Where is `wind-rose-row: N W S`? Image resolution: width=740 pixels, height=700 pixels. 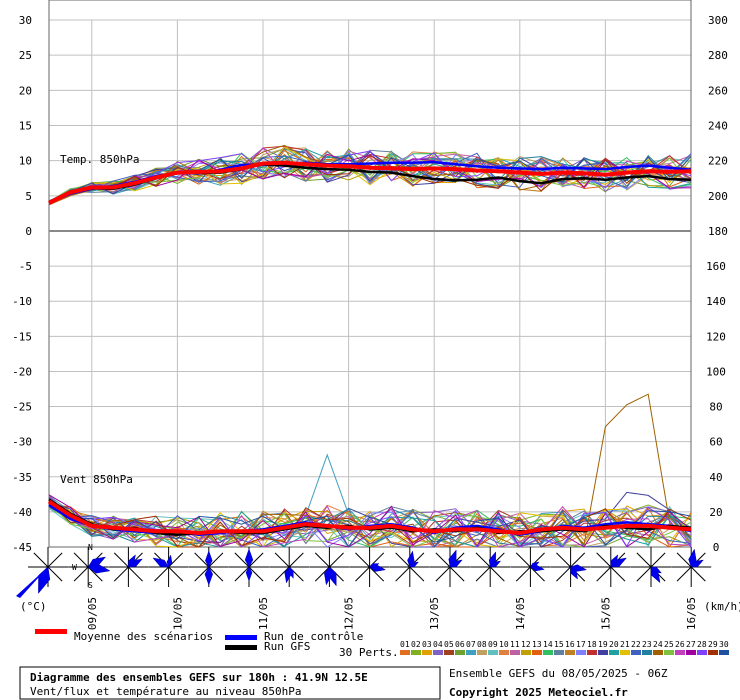
wind-rose-row: N W S is located at coordinates (364, 570).